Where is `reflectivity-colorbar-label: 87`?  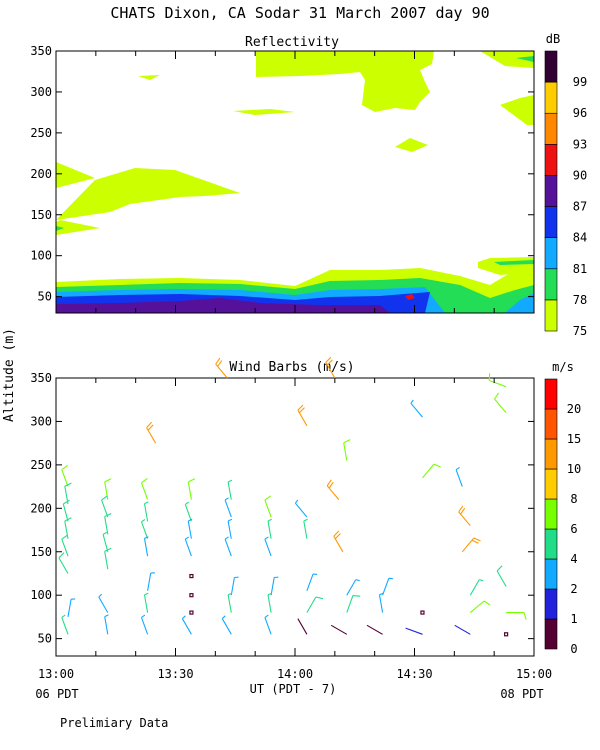 reflectivity-colorbar-label: 87 is located at coordinates (580, 207).